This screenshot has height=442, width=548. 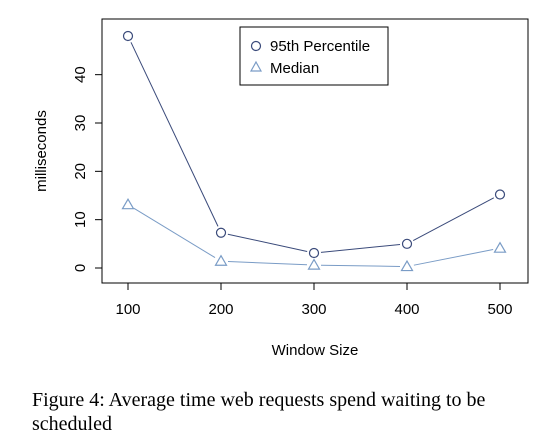 I want to click on x-tick-label: 300, so click(x=313, y=309).